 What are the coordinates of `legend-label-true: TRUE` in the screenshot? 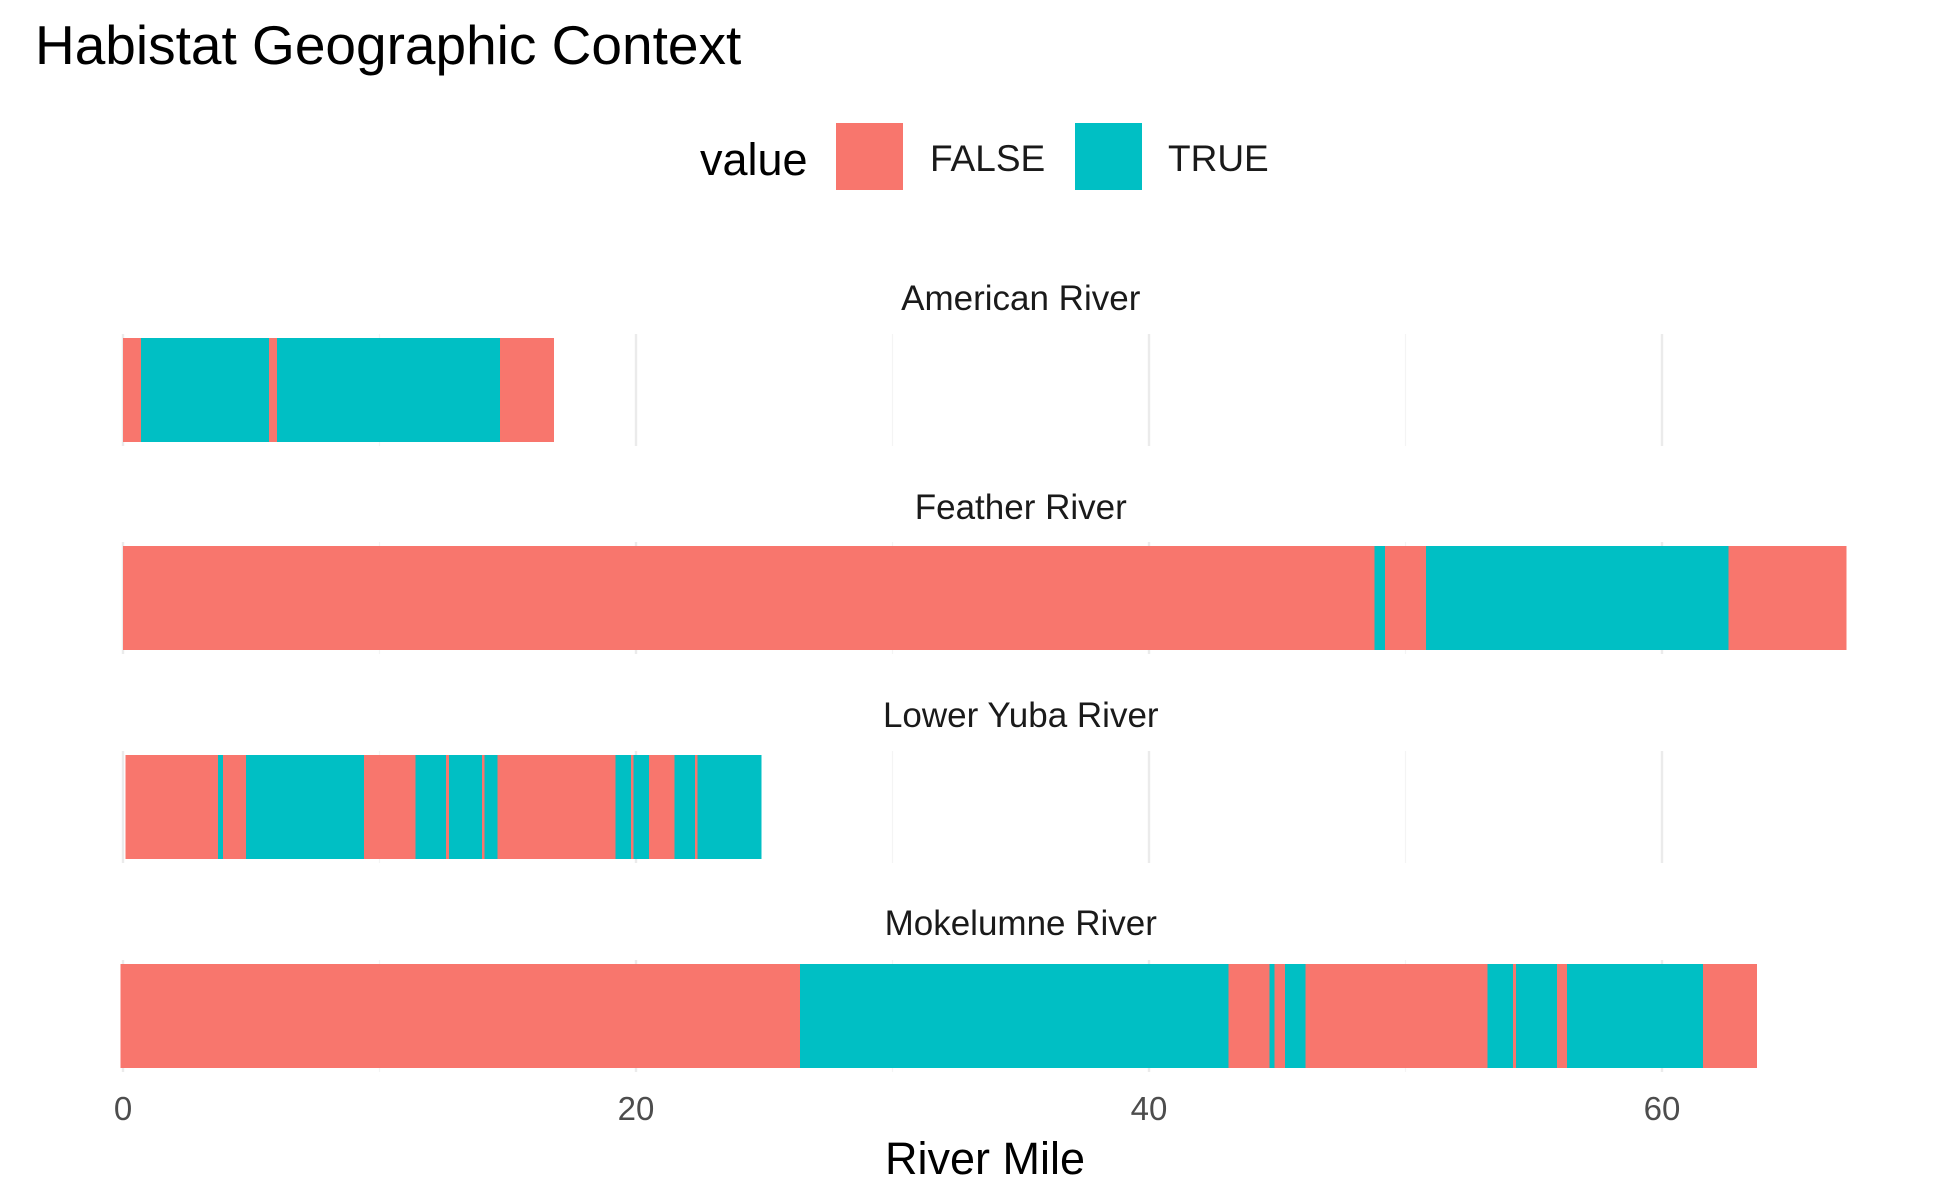 It's located at (1218, 158).